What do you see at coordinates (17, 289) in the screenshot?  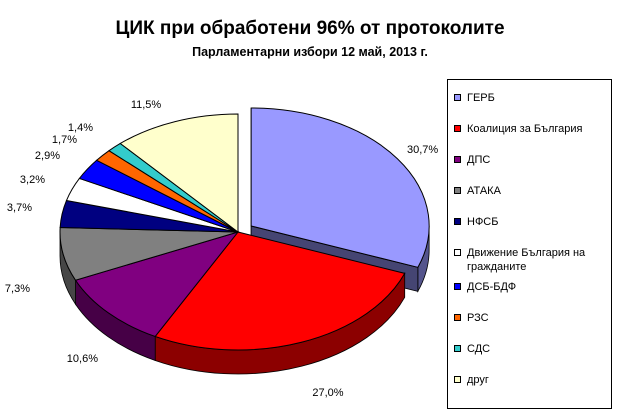 I see `data-label-3: 7,3%` at bounding box center [17, 289].